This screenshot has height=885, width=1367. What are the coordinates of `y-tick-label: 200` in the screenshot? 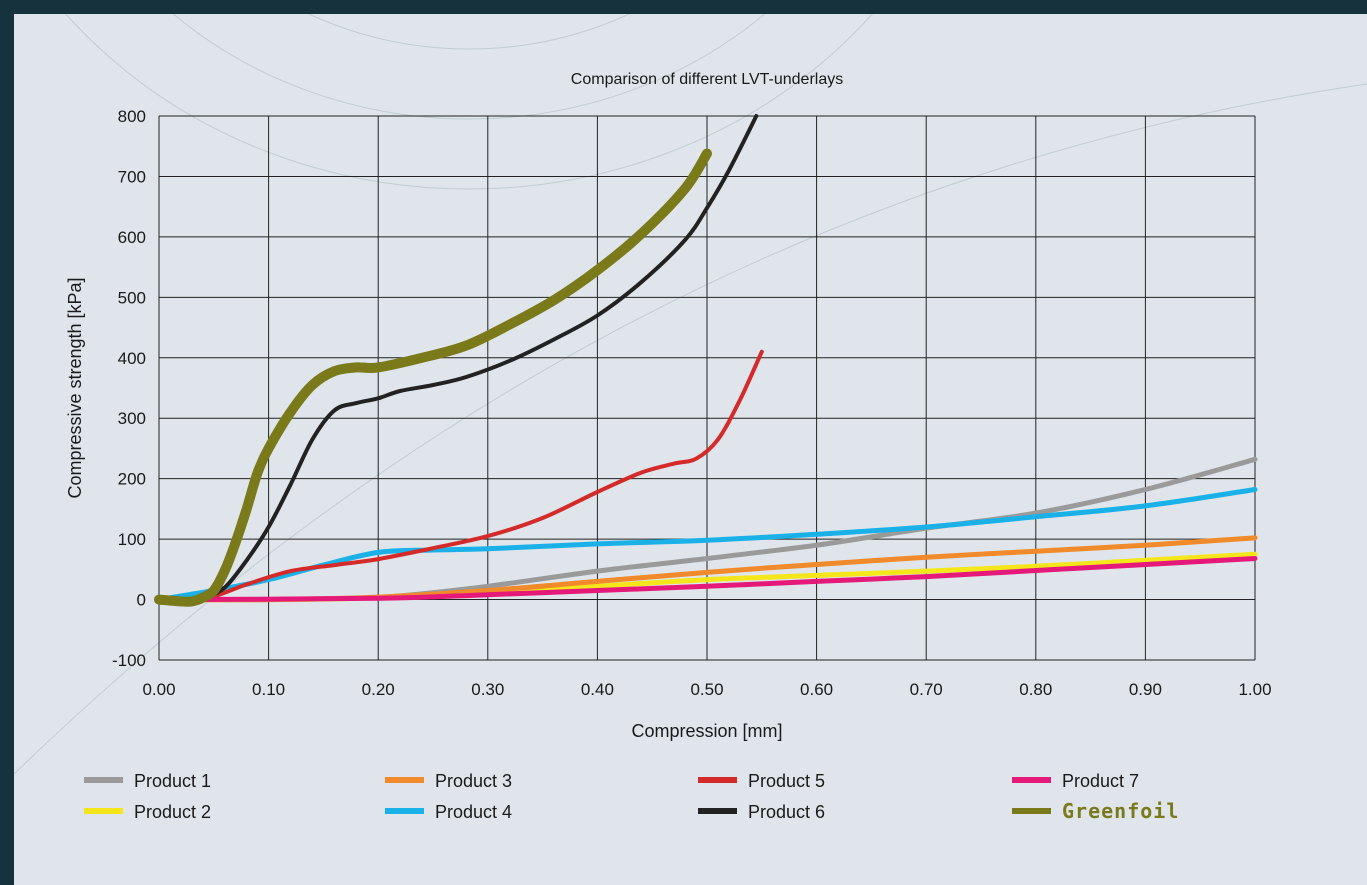 It's located at (132, 479).